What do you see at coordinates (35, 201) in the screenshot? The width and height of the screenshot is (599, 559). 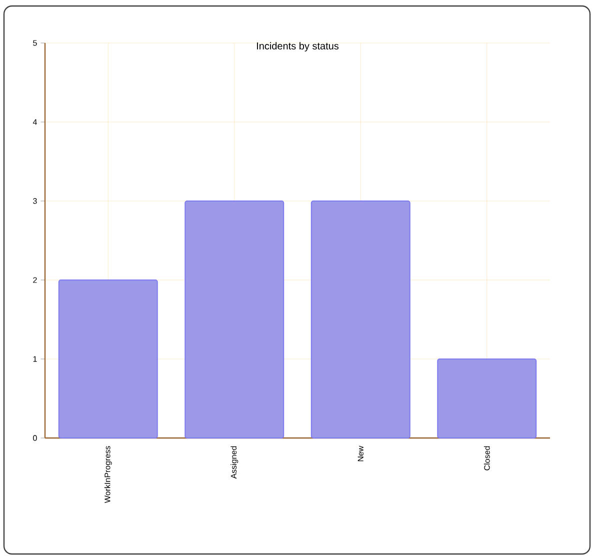 I see `y-tick-label: 3` at bounding box center [35, 201].